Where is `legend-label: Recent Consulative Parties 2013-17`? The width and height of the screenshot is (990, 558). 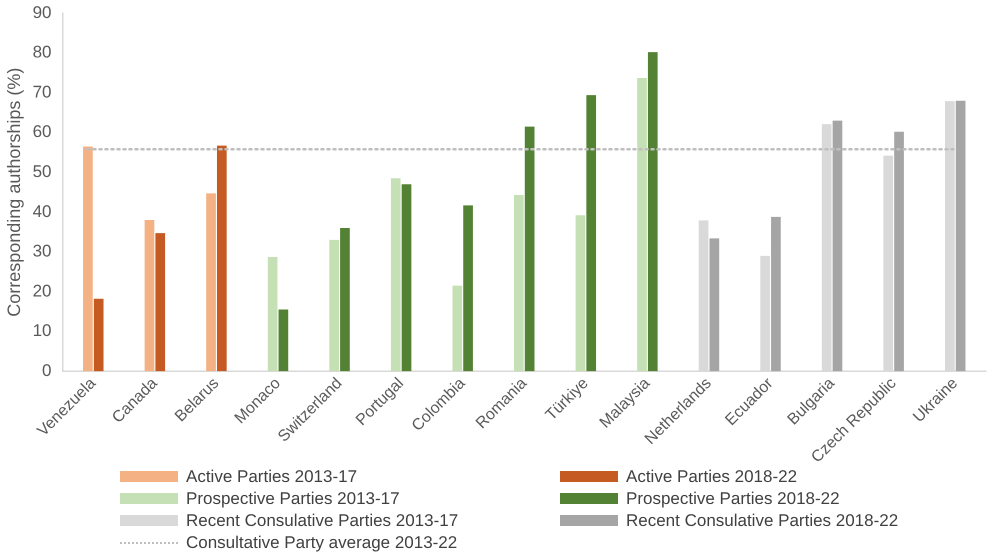 legend-label: Recent Consulative Parties 2013-17 is located at coordinates (322, 520).